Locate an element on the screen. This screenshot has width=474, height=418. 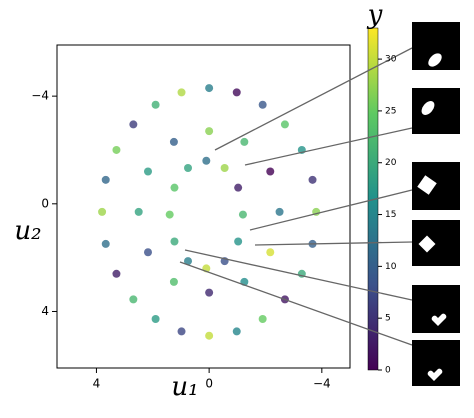
colorbar-tick-label: 15 is located at coordinates (390, 215).